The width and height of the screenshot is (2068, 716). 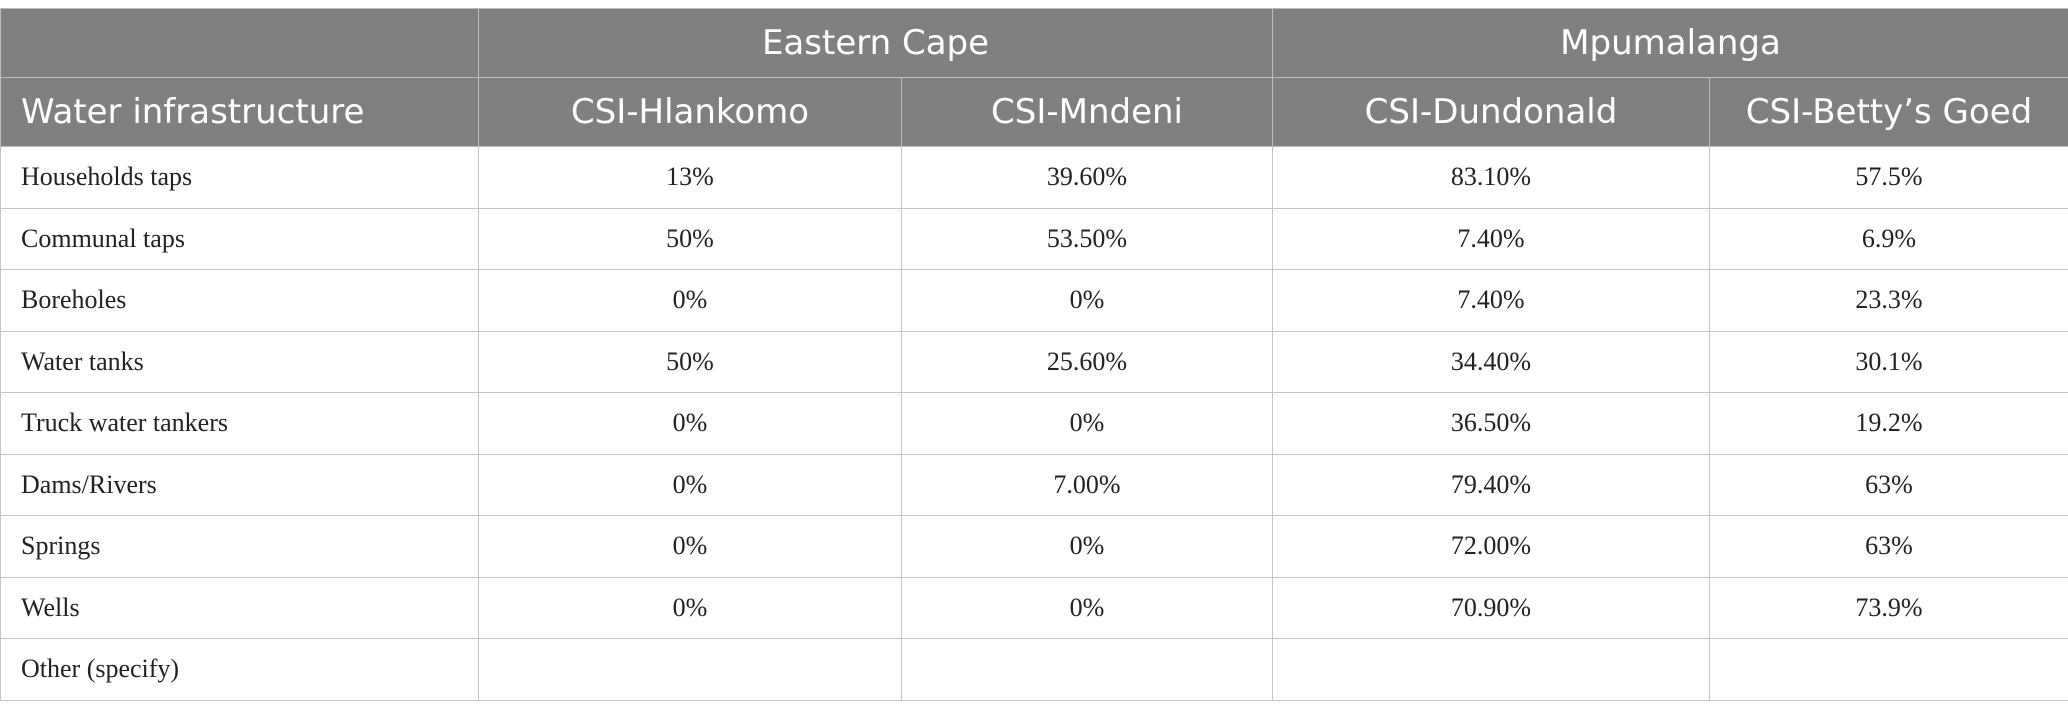 I want to click on table-cell: 7.00%, so click(x=1087, y=484).